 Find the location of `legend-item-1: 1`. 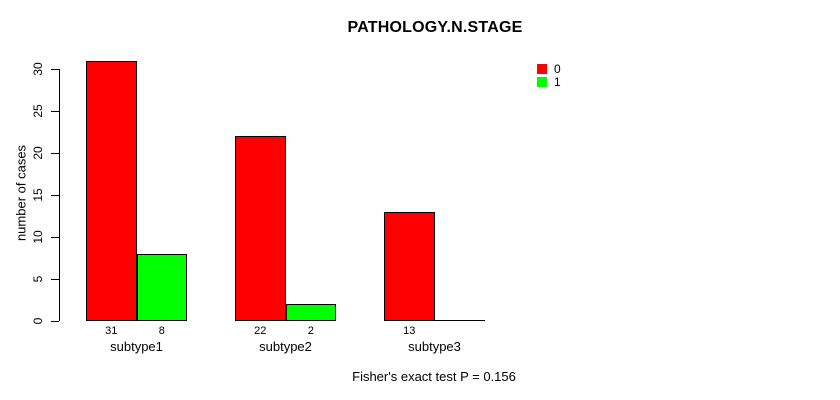

legend-item-1: 1 is located at coordinates (549, 82).